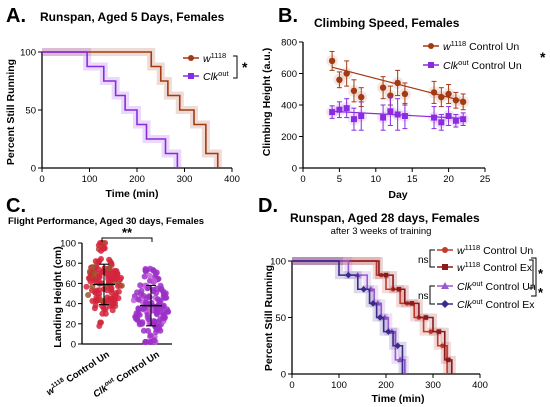 This screenshot has width=550, height=407. Describe the element at coordinates (432, 258) in the screenshot. I see `ns-bracket` at that location.